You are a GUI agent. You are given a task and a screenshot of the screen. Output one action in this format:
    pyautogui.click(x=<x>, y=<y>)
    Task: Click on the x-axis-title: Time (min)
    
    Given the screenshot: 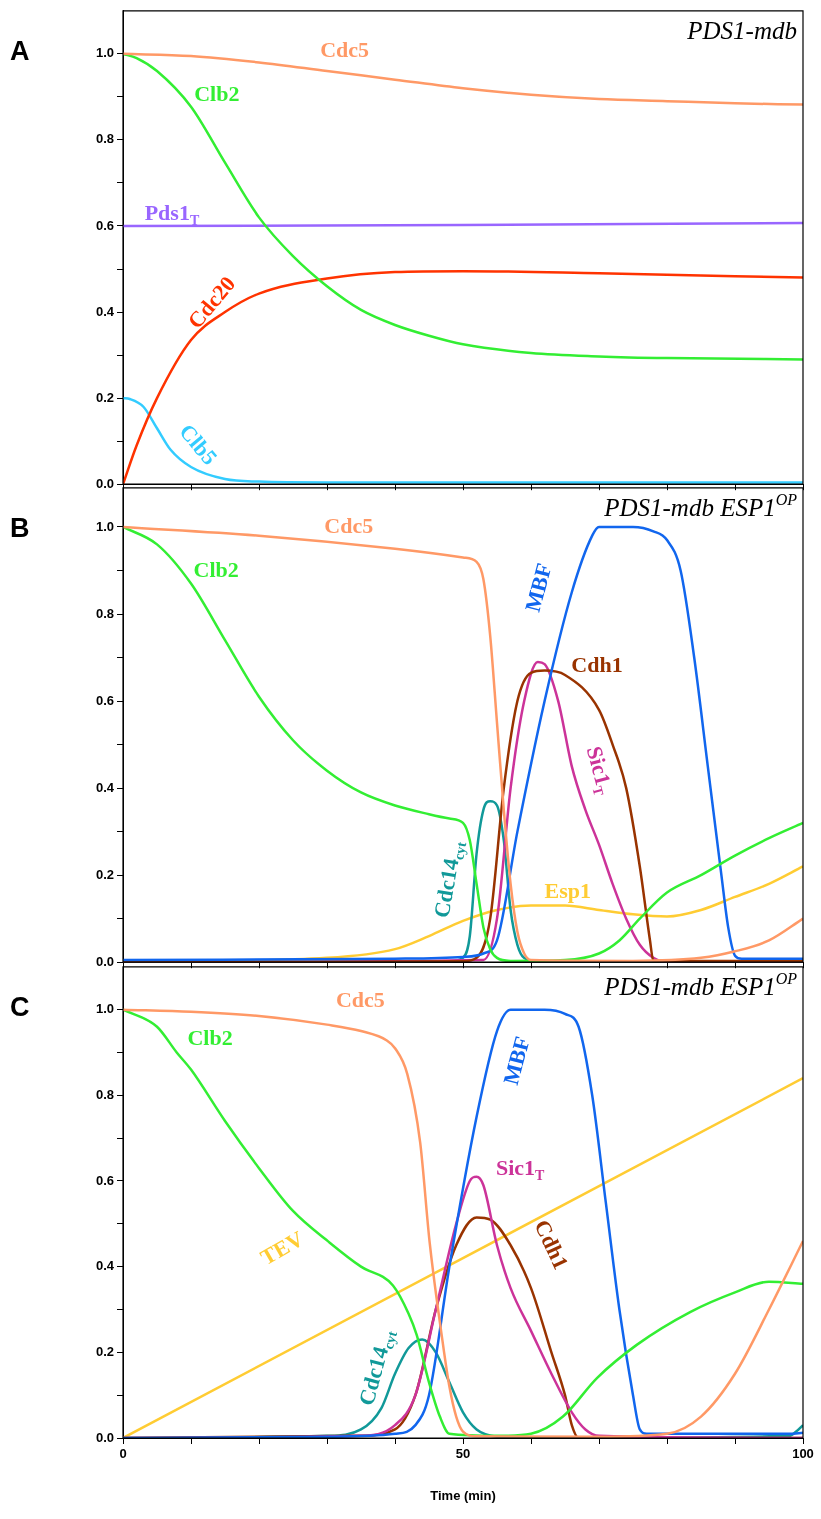 What is the action you would take?
    pyautogui.click(x=463, y=1495)
    